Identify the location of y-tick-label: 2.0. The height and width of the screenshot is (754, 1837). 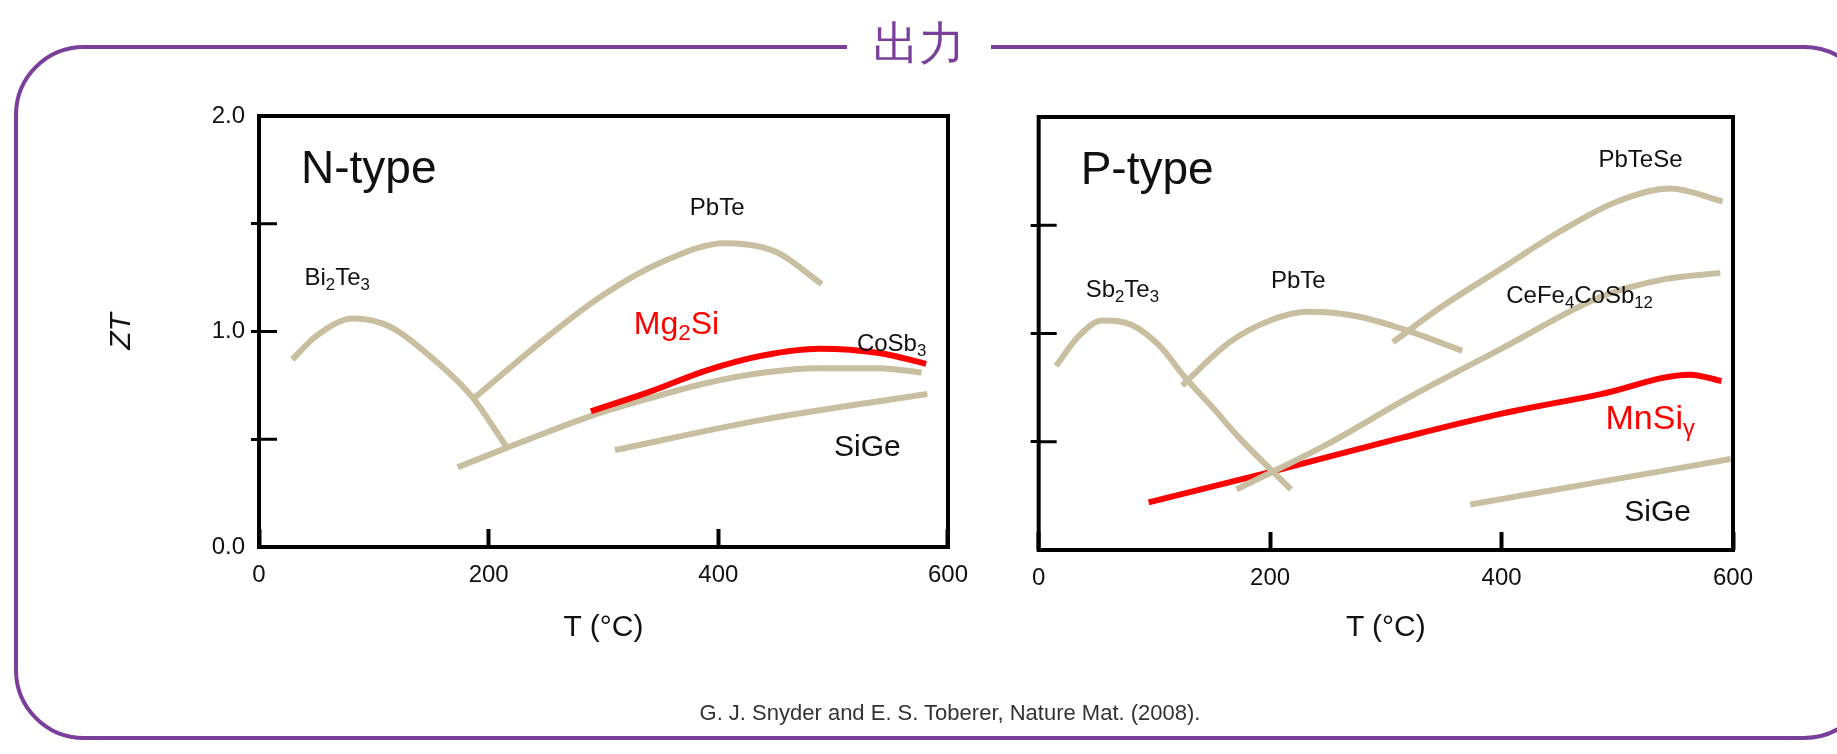
(228, 114).